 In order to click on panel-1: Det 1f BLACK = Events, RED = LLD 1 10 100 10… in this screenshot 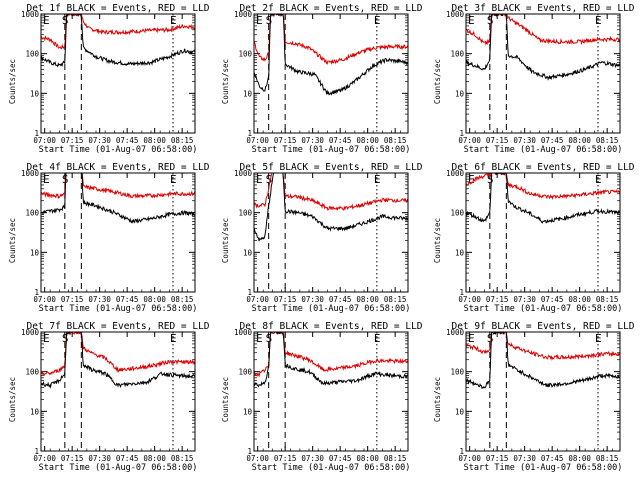, I will do `click(109, 79)`.